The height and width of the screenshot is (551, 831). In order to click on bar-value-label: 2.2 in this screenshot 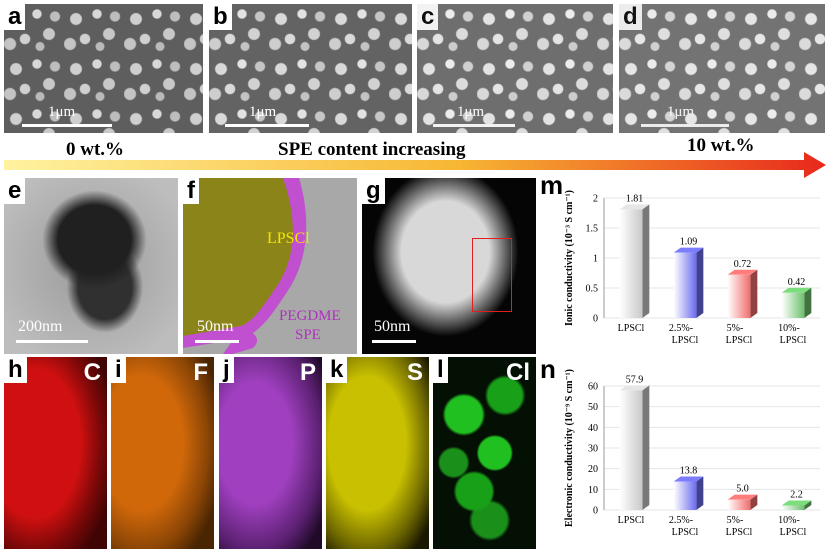, I will do `click(796, 494)`.